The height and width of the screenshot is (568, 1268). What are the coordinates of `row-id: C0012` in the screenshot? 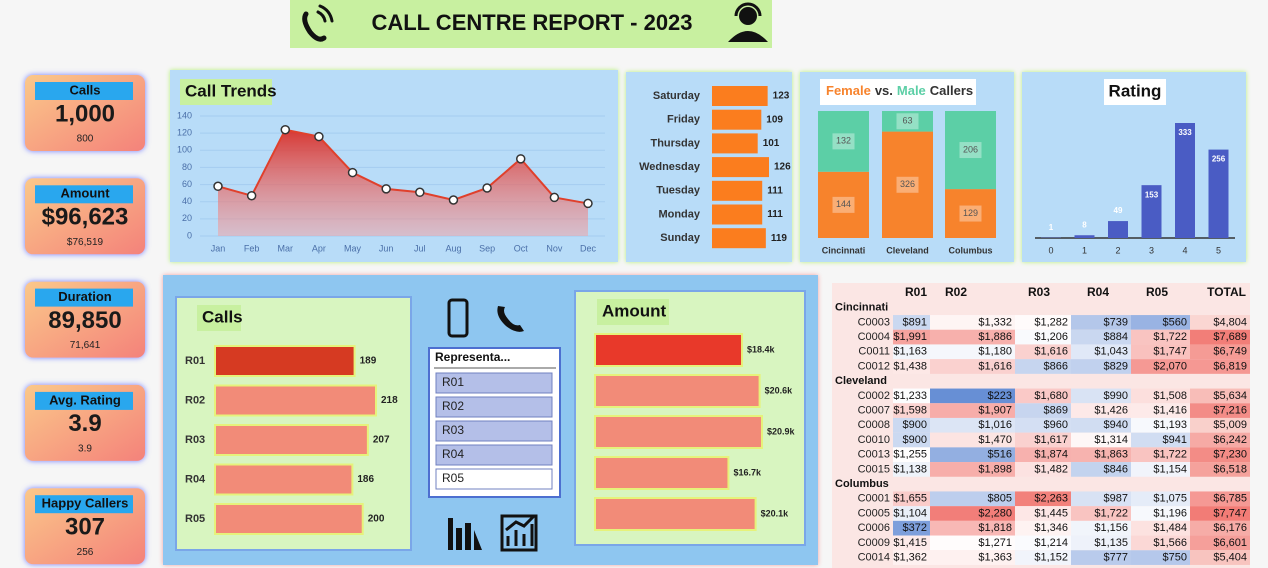 It's located at (874, 366).